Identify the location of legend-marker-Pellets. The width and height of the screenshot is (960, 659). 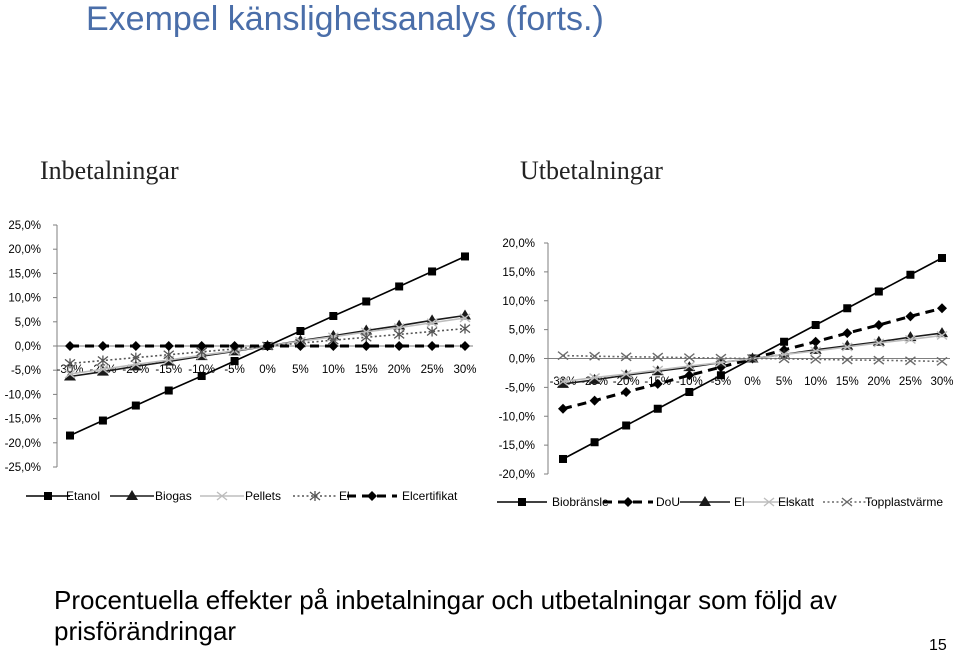
(222, 496).